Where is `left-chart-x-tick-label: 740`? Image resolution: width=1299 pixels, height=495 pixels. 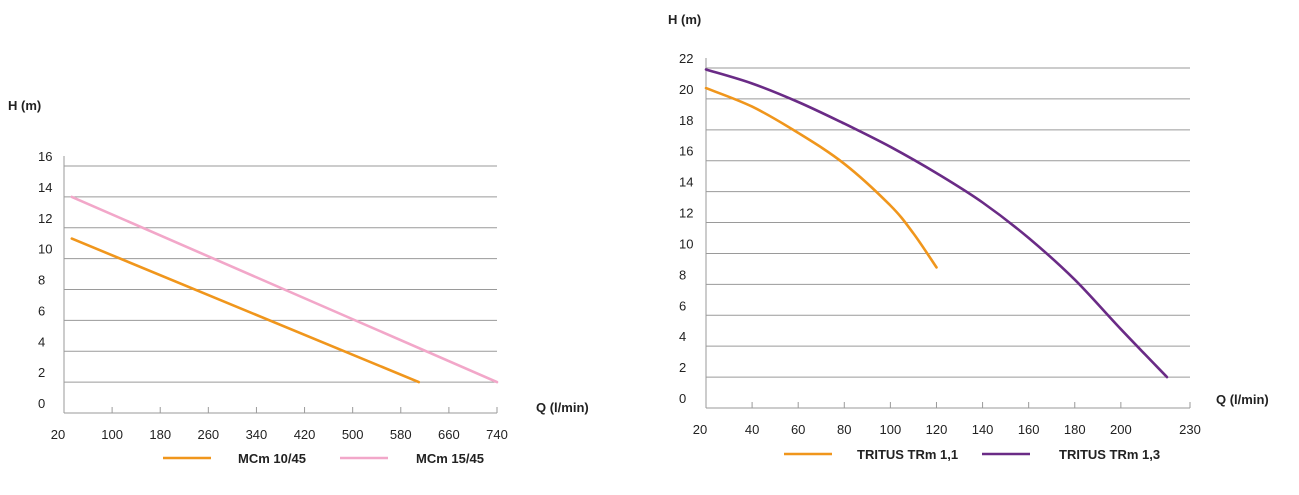 left-chart-x-tick-label: 740 is located at coordinates (497, 434).